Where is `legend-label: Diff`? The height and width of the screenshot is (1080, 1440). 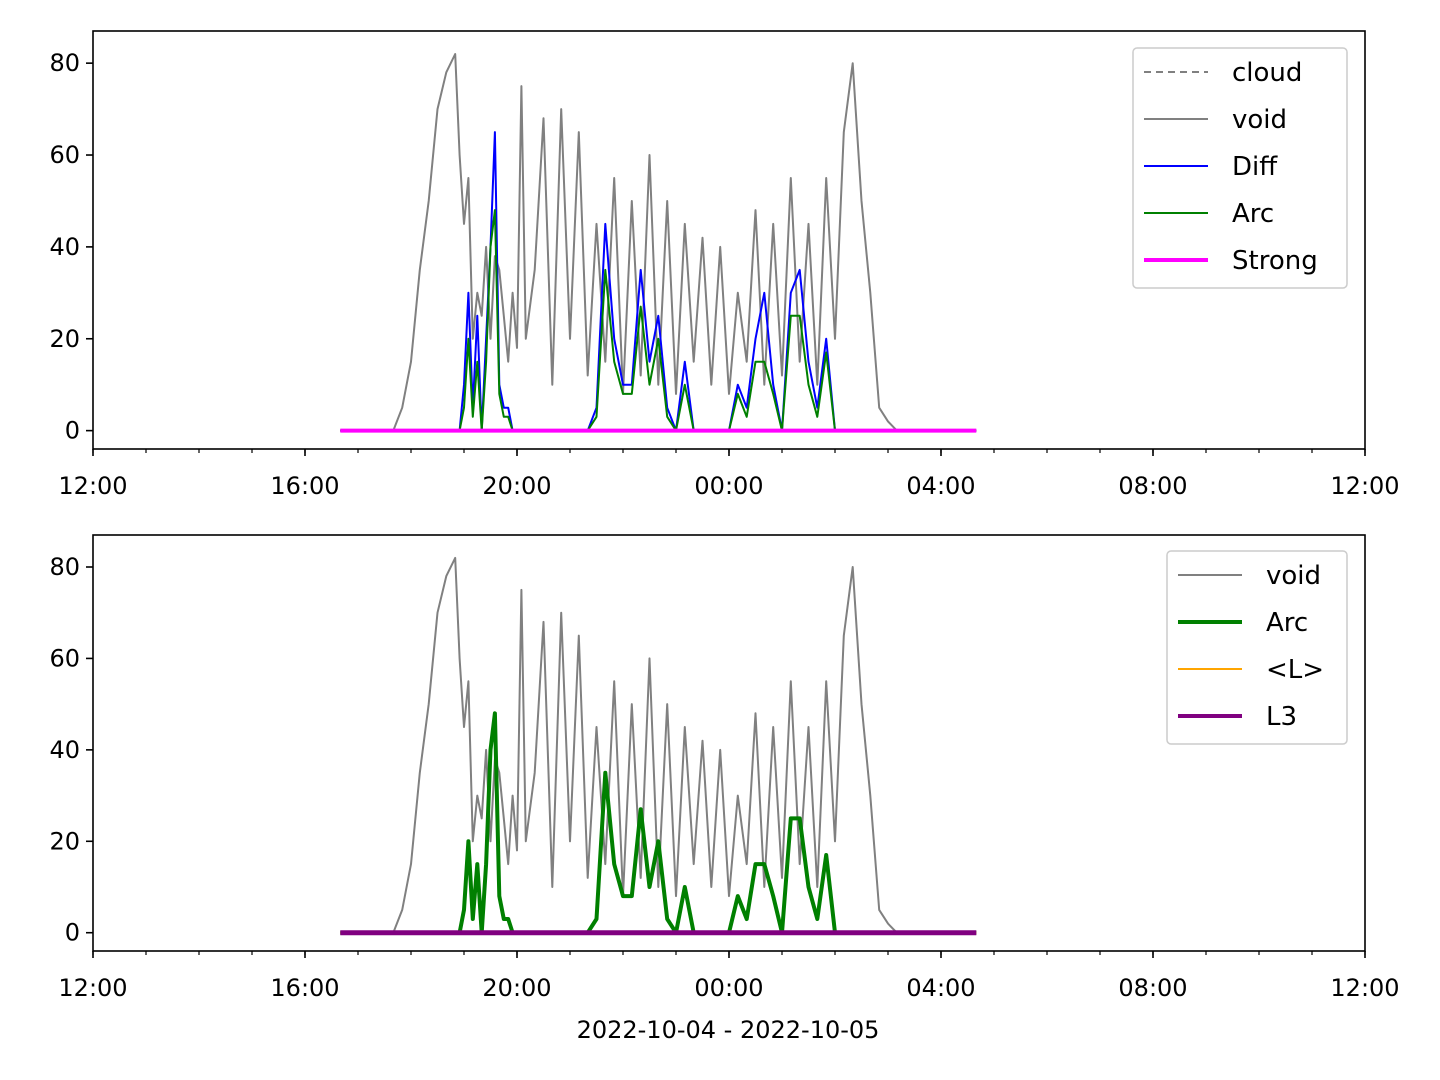 legend-label: Diff is located at coordinates (1255, 167).